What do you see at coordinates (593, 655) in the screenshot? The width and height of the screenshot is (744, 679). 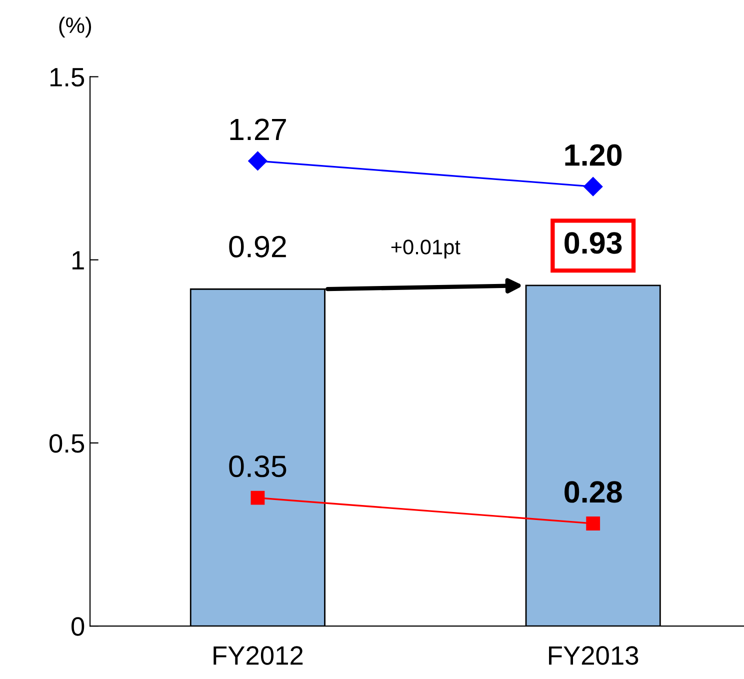 I see `x-tick-label: FY2013` at bounding box center [593, 655].